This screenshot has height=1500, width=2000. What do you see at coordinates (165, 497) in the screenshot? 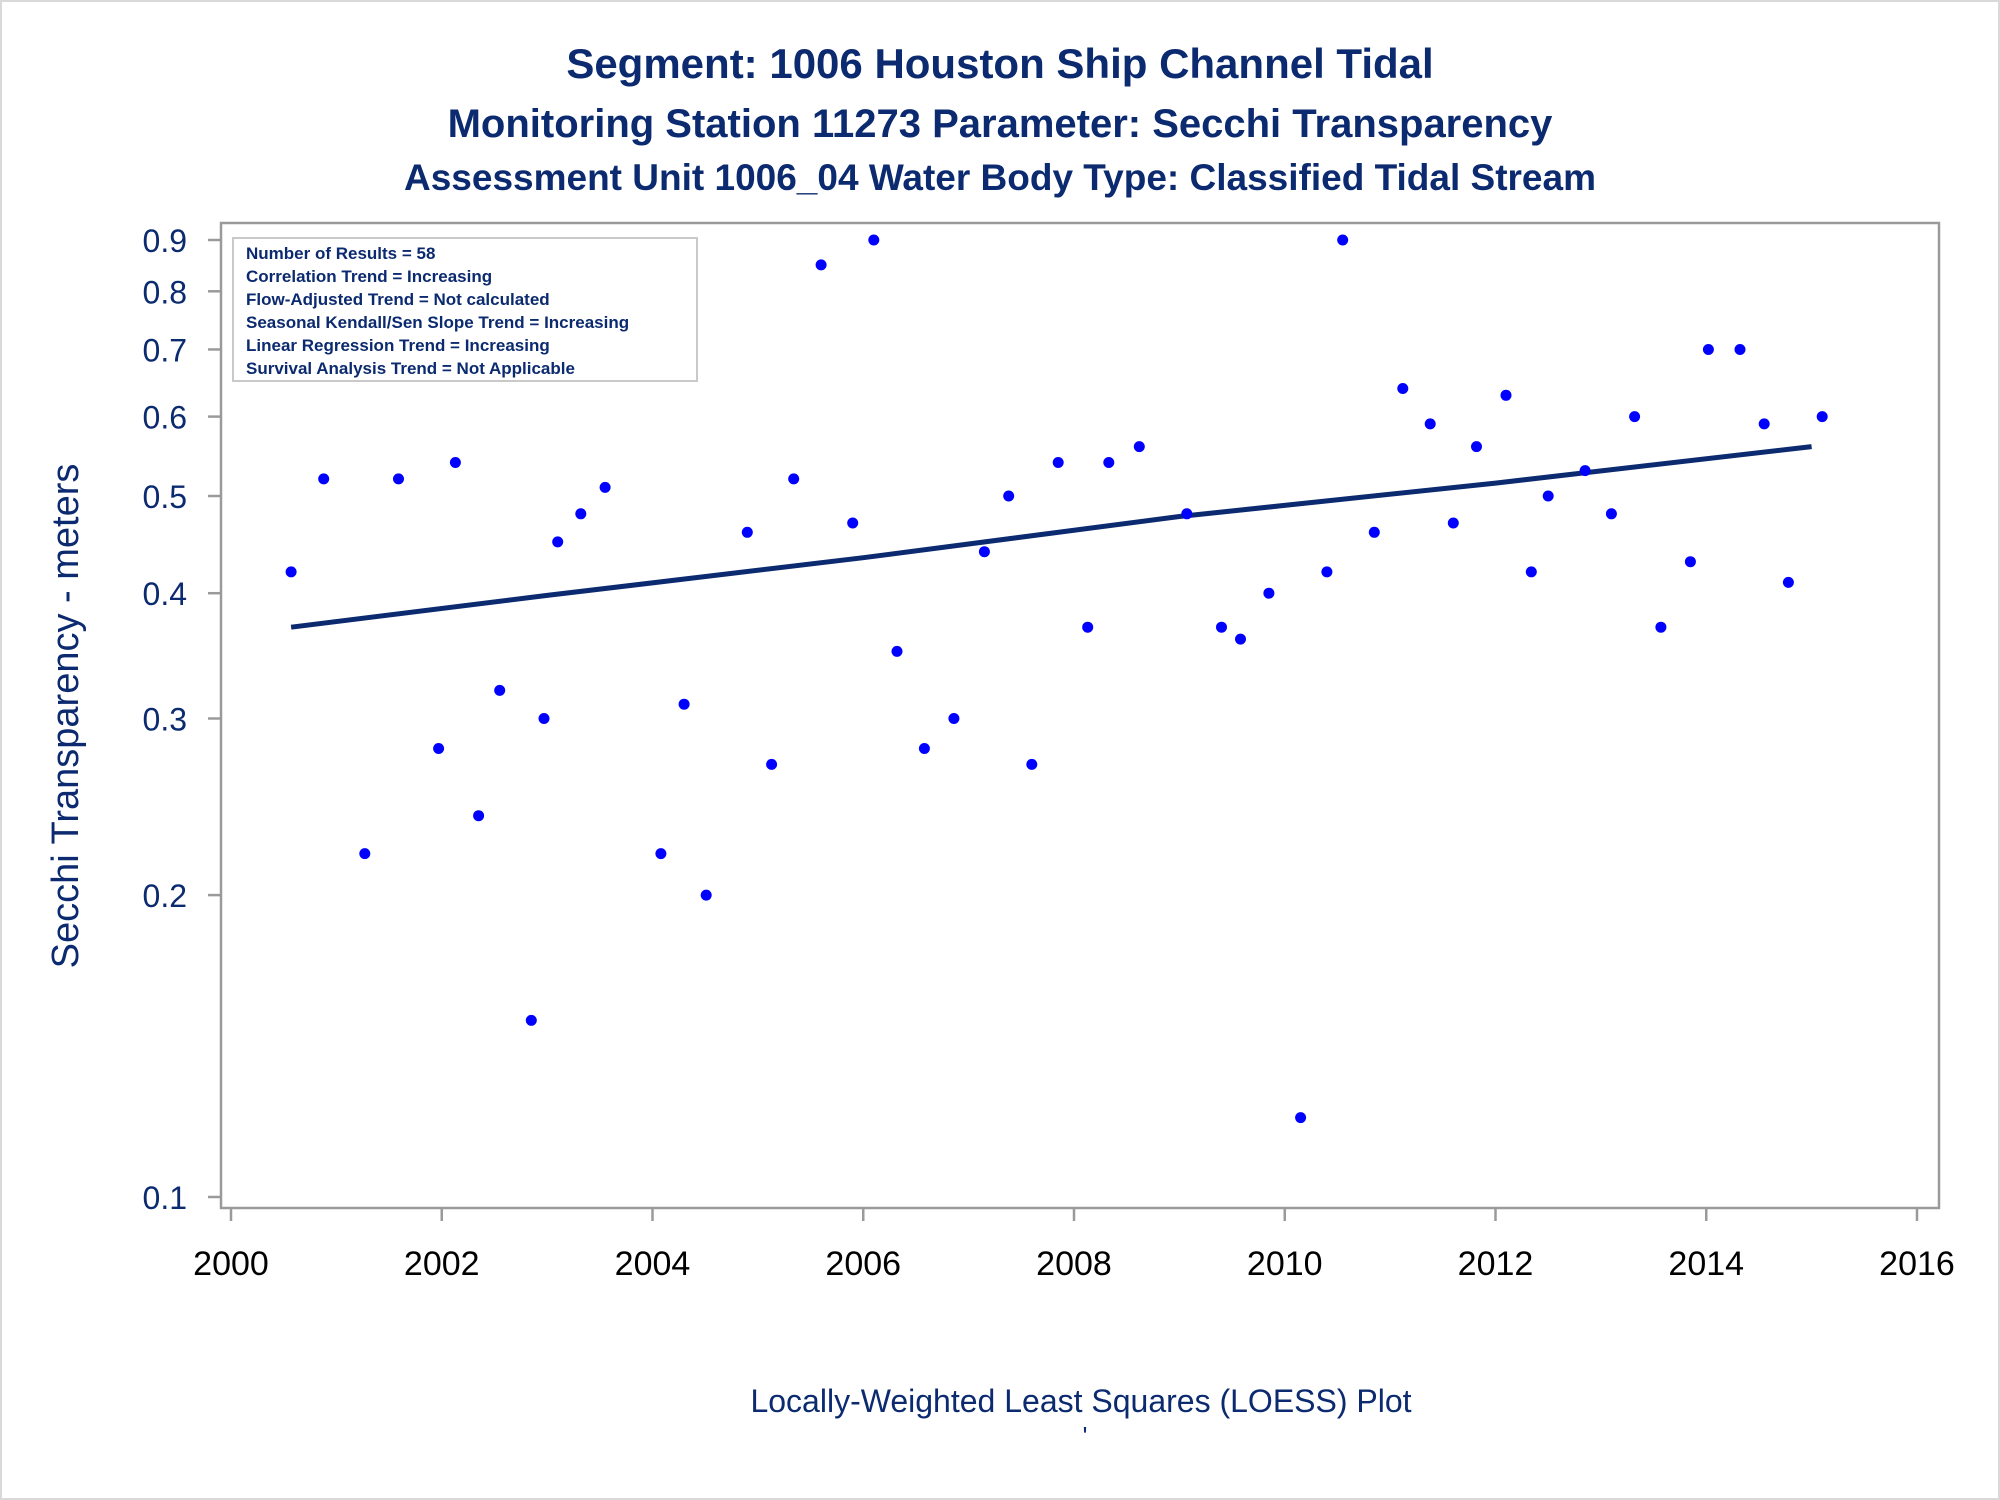
I see `y-tick-label: 0.5` at bounding box center [165, 497].